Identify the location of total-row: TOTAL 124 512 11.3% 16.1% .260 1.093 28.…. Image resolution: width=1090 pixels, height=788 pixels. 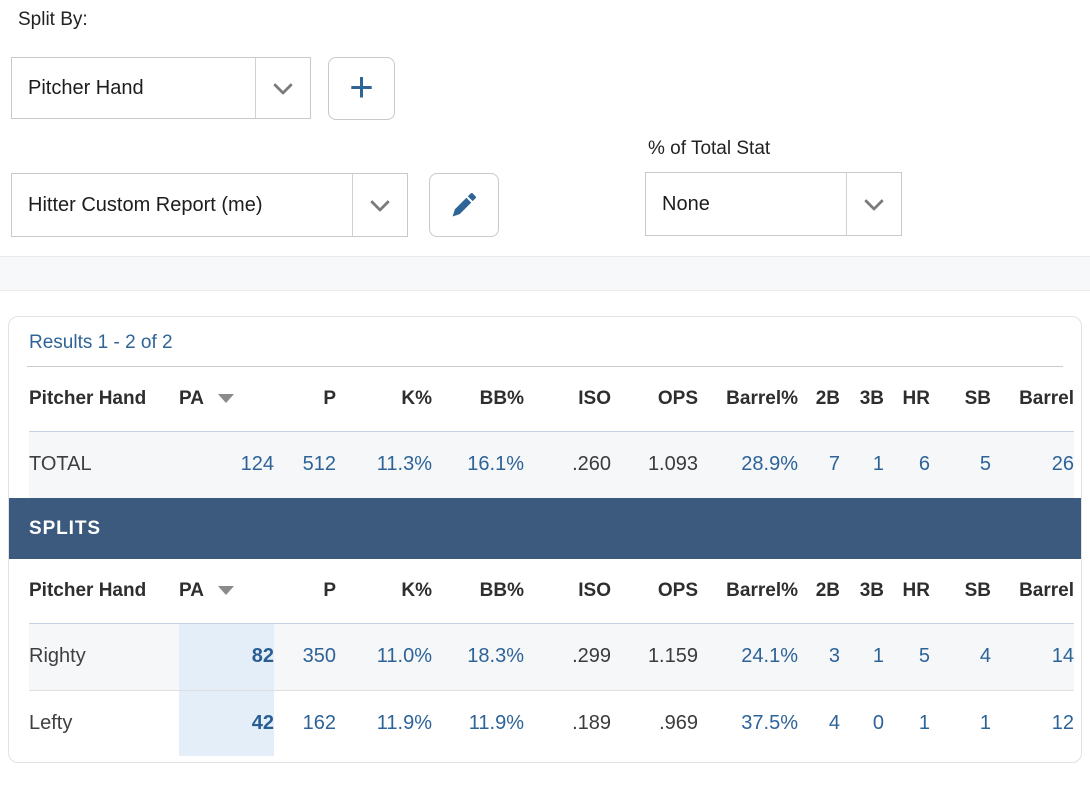
(551, 464).